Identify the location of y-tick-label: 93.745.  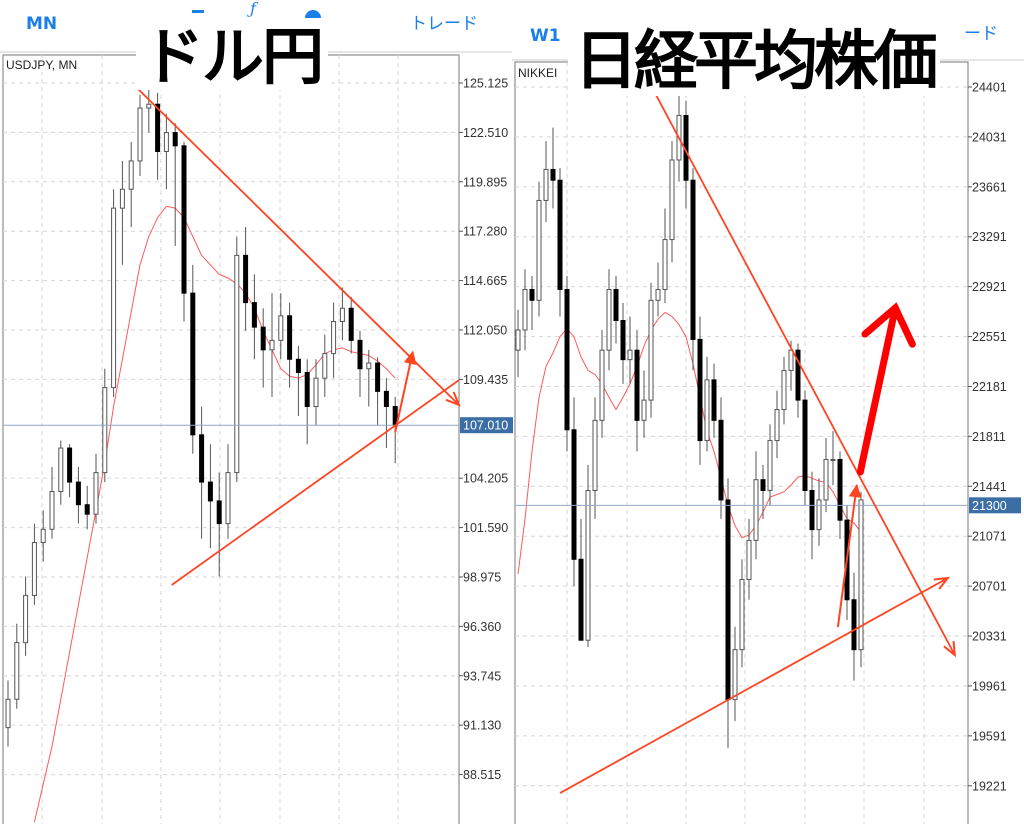
(482, 676).